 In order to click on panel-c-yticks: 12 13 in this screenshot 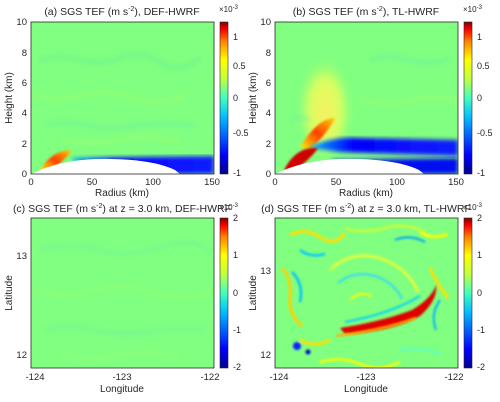, I will do `click(21, 306)`.